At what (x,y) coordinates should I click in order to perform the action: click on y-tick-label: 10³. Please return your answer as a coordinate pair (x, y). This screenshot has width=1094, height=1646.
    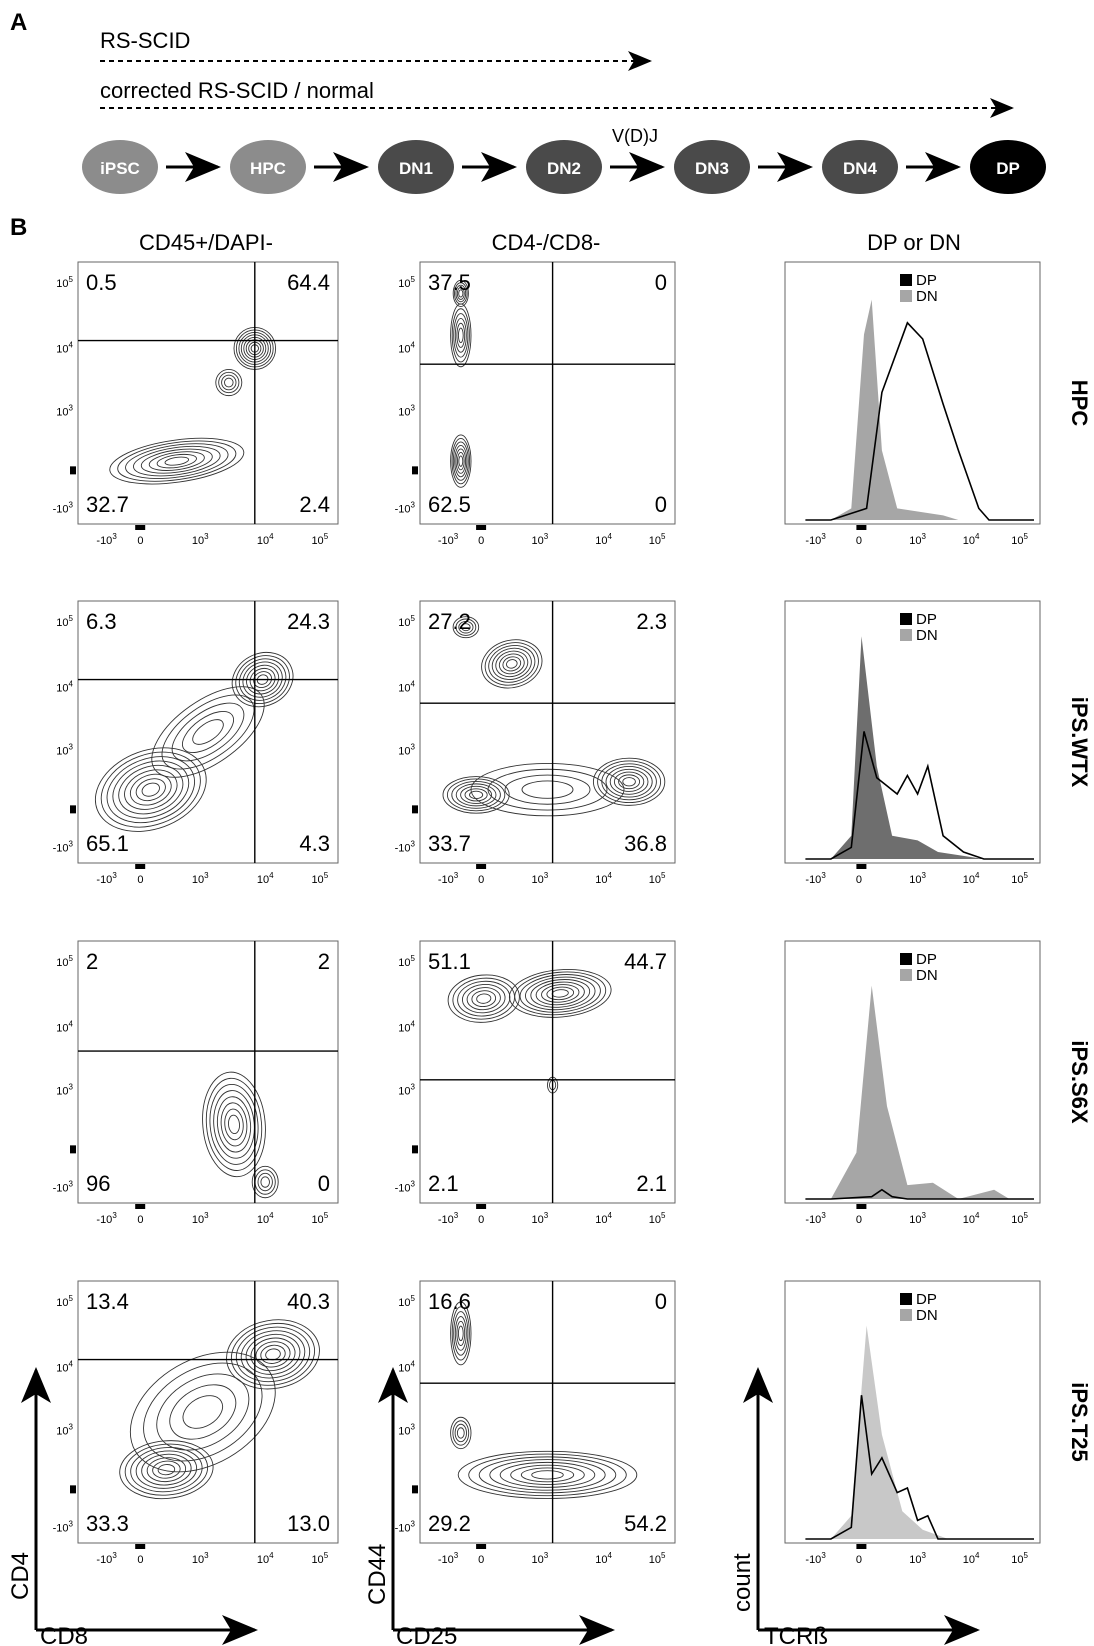
    Looking at the image, I should click on (64, 749).